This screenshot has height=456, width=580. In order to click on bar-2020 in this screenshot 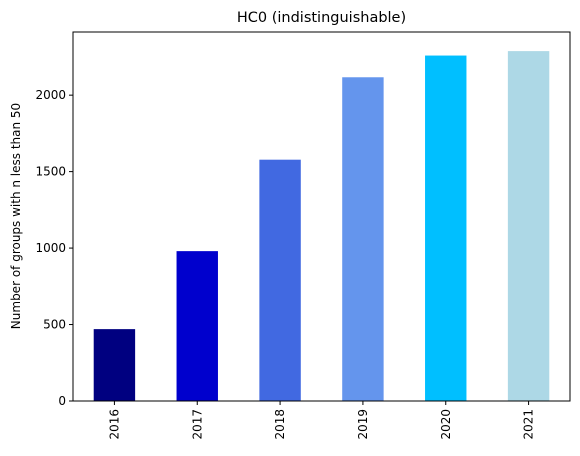, I will do `click(446, 228)`.